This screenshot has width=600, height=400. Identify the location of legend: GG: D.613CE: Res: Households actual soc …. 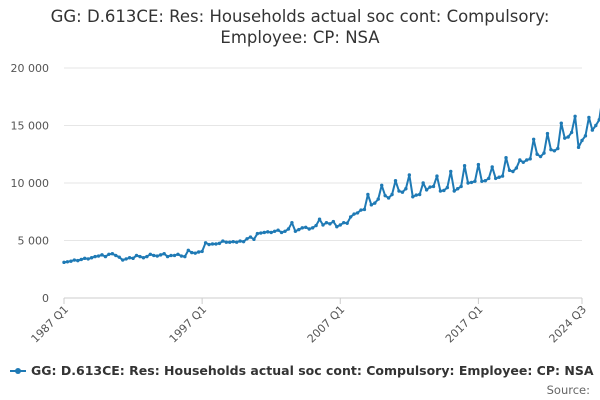
(302, 370).